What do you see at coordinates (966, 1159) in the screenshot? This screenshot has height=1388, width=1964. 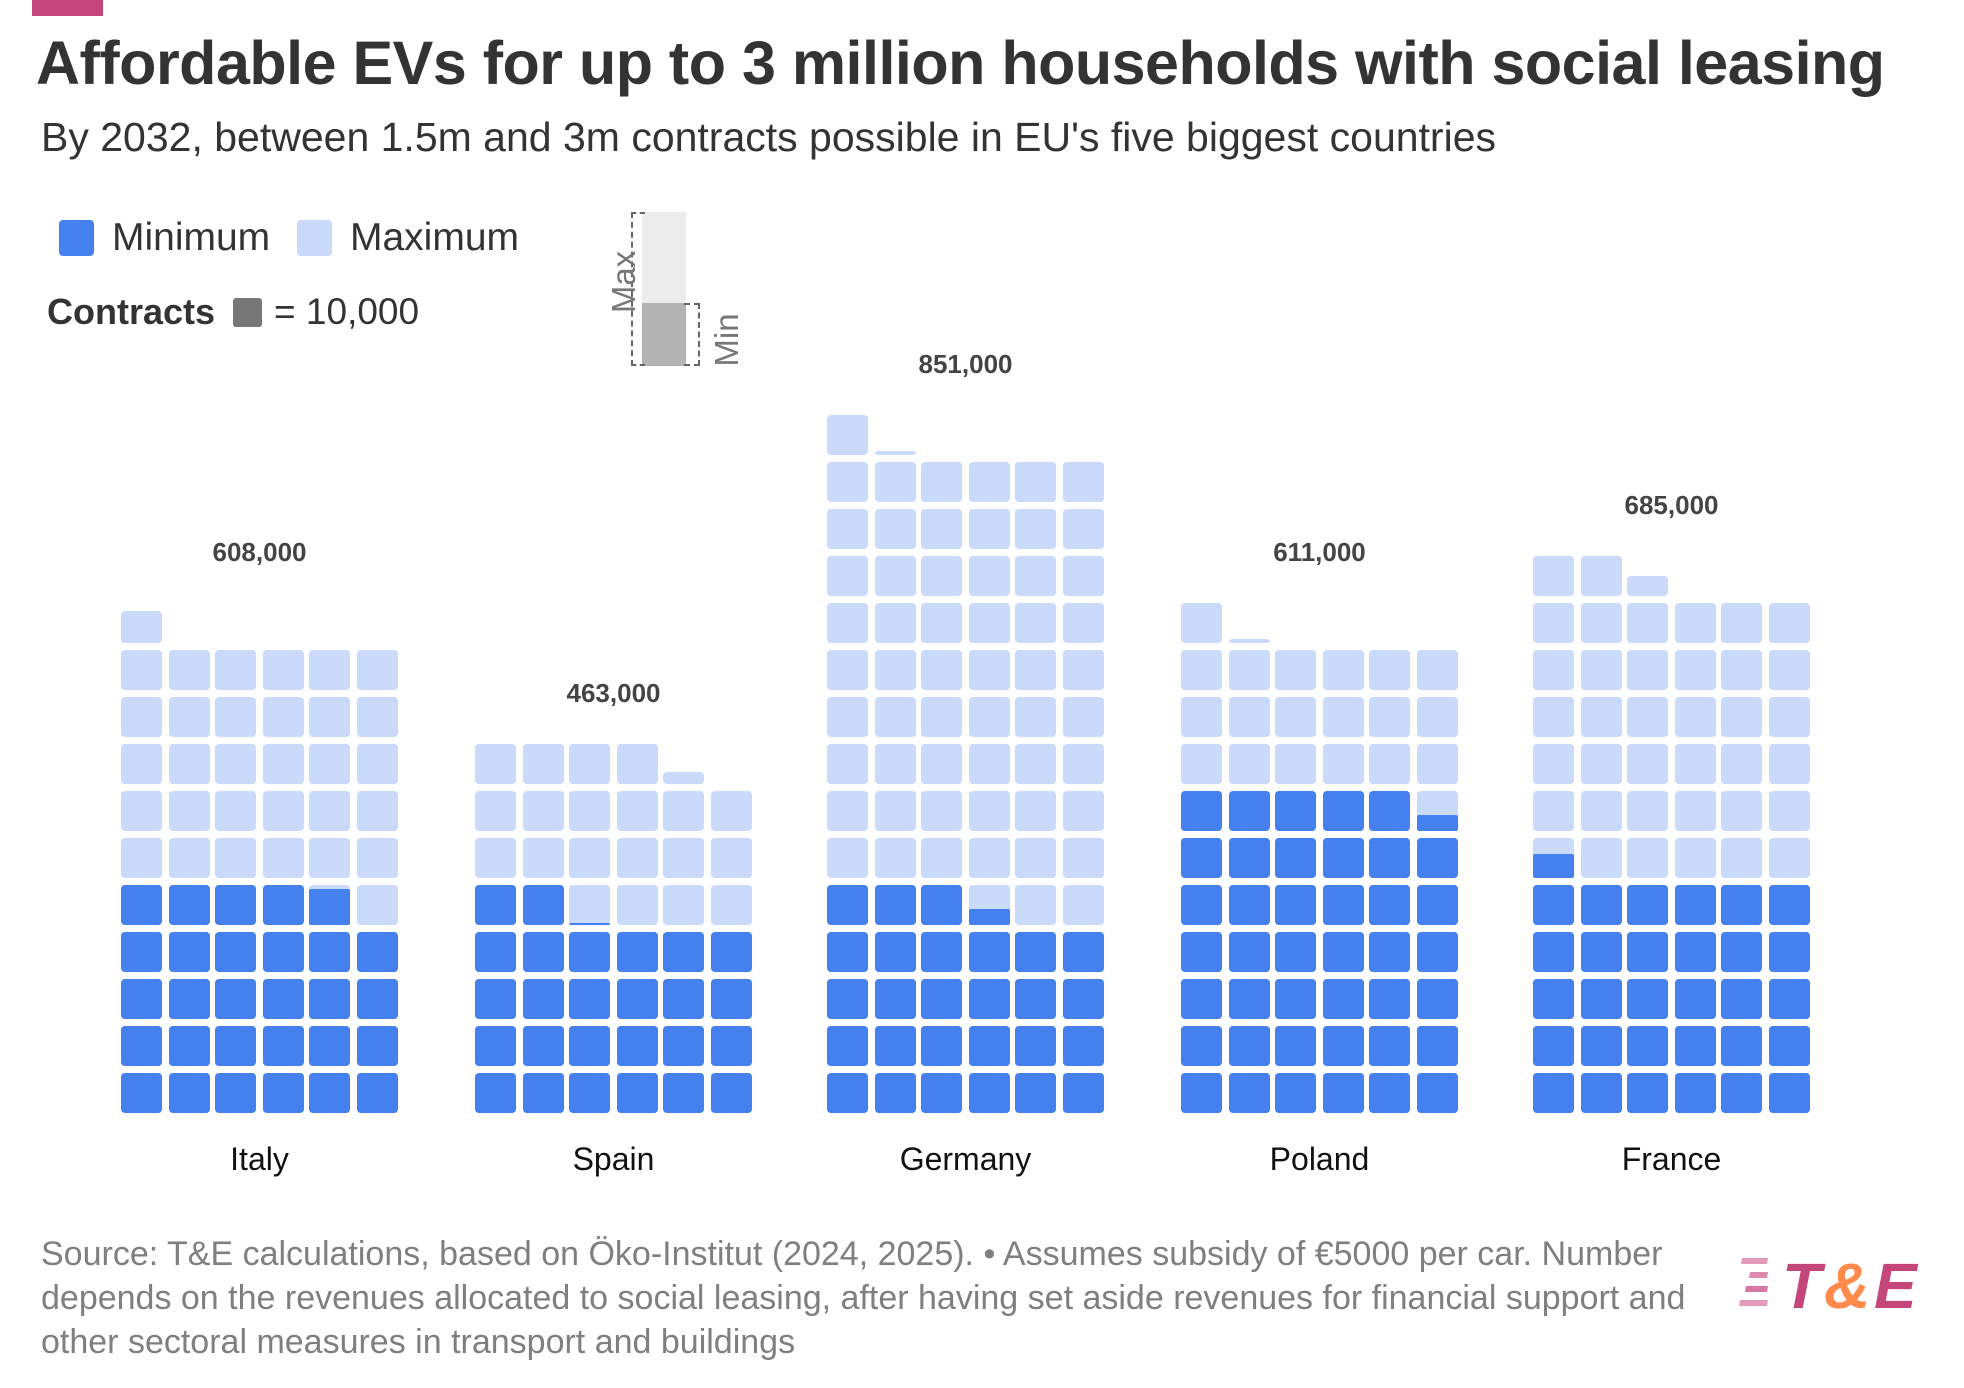 I see `country-label-germany: Germany` at bounding box center [966, 1159].